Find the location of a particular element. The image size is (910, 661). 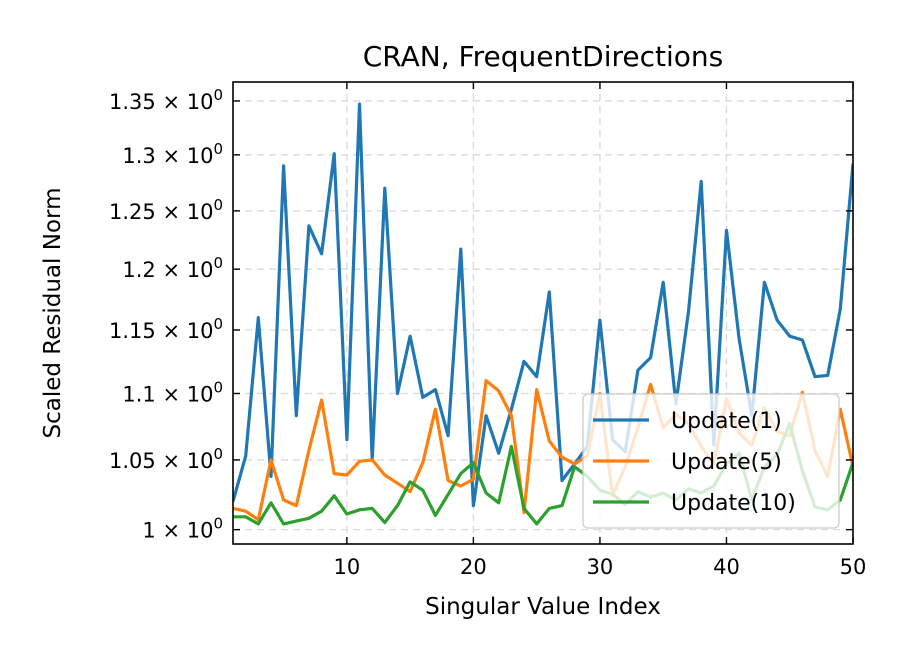

x-tick-label: 20 is located at coordinates (473, 567).